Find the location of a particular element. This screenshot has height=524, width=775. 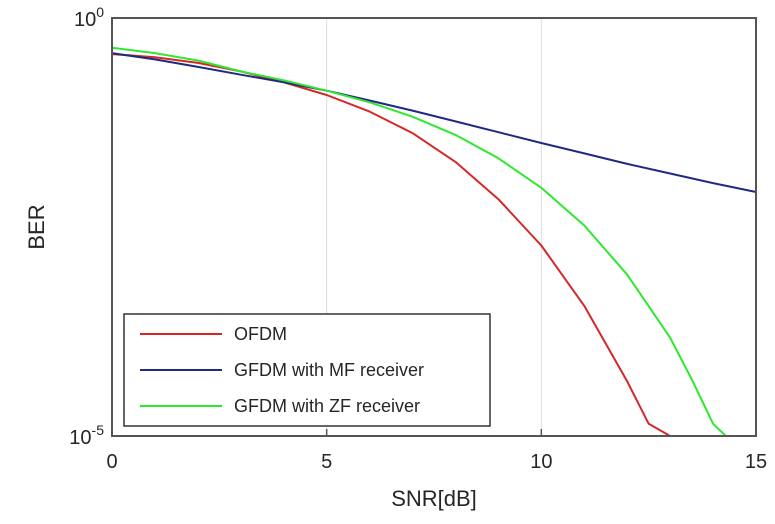

y-axis-ticks: 10⁰ 10⁻⁵ is located at coordinates (94, 226).